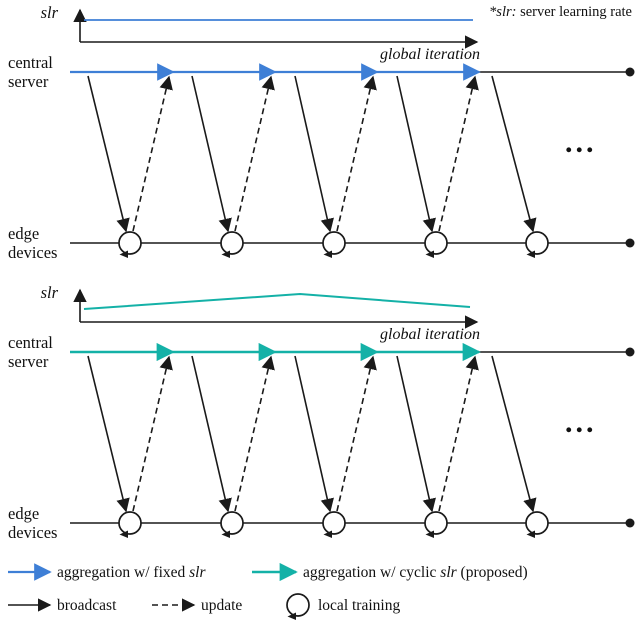  What do you see at coordinates (502, 12) in the screenshot?
I see `slr-definition-term: *slr:` at bounding box center [502, 12].